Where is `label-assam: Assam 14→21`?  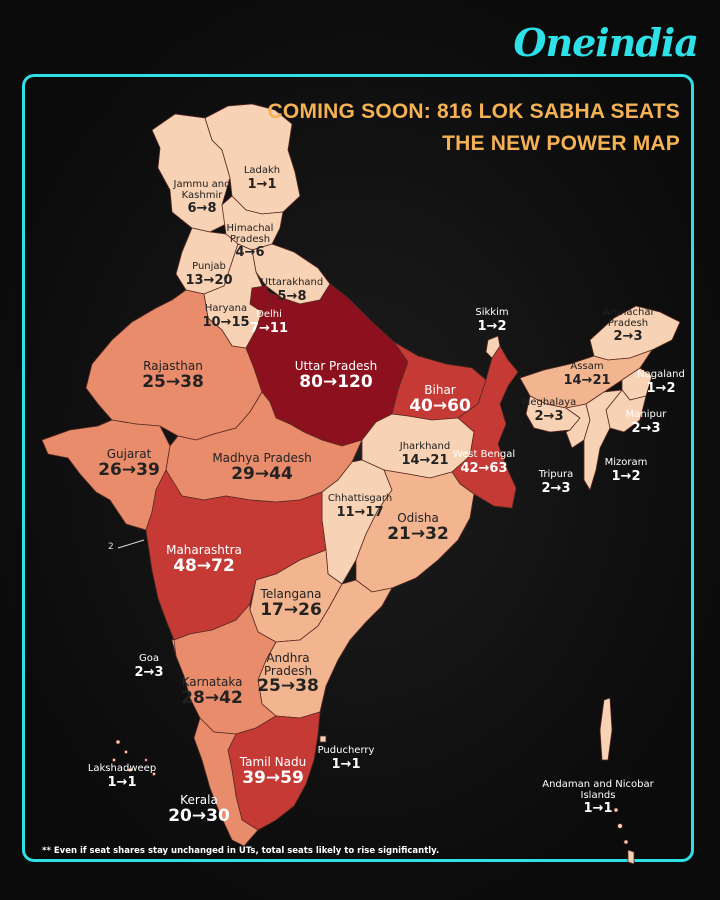 label-assam: Assam 14→21 is located at coordinates (587, 374).